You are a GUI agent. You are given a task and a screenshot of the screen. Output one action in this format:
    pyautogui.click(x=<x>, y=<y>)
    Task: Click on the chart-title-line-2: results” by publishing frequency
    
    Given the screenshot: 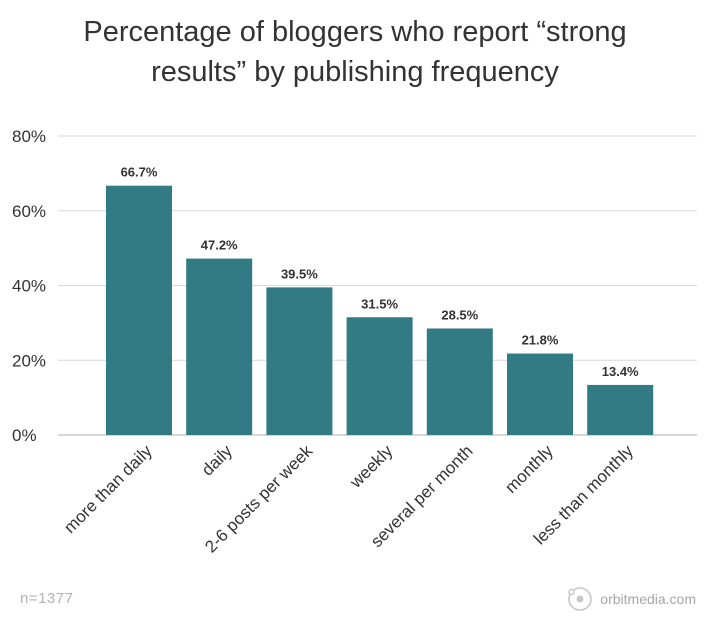 What is the action you would take?
    pyautogui.click(x=355, y=72)
    